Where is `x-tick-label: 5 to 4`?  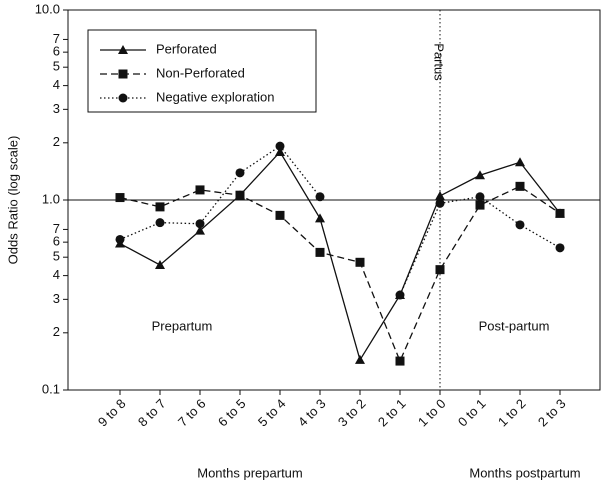
x-tick-label: 5 to 4 is located at coordinates (272, 413).